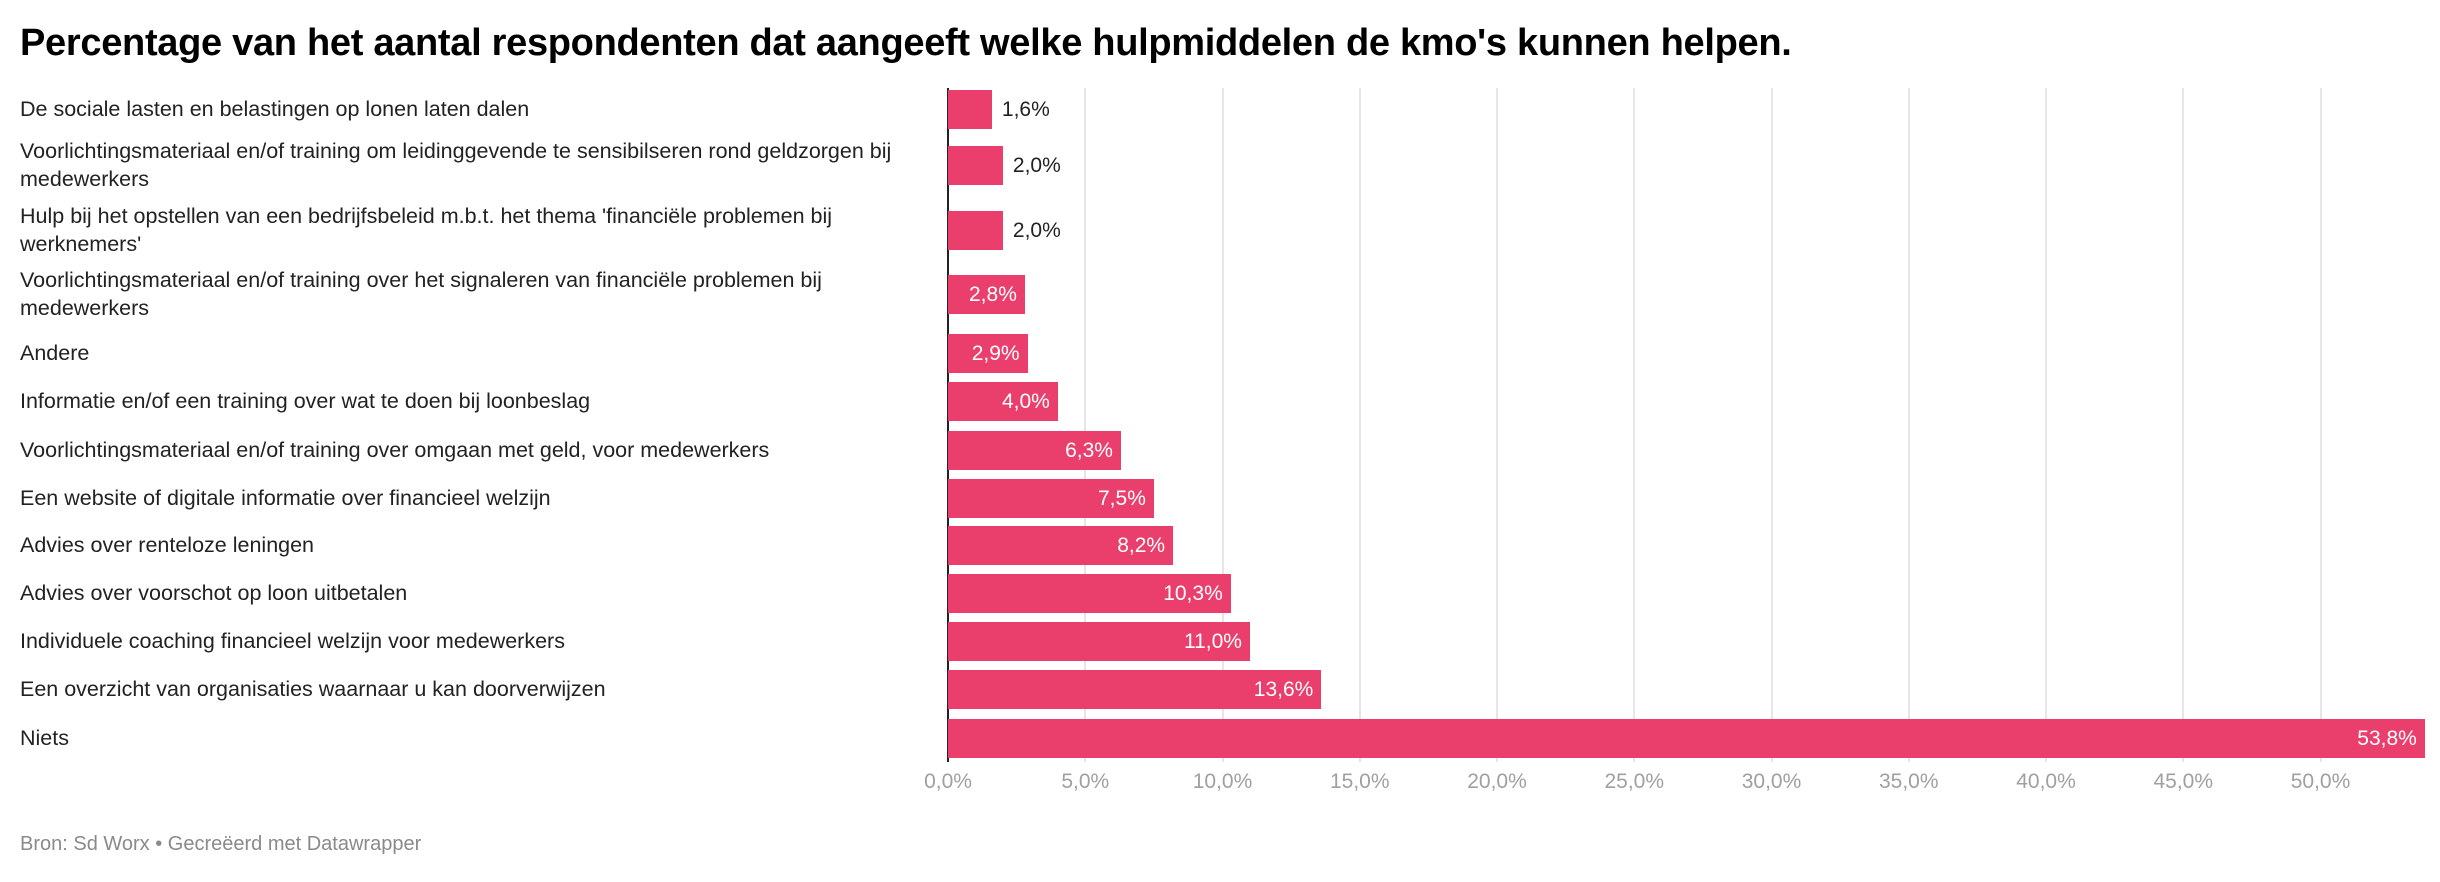  Describe the element at coordinates (1085, 781) in the screenshot. I see `x-tick-label: 5,0%` at that location.